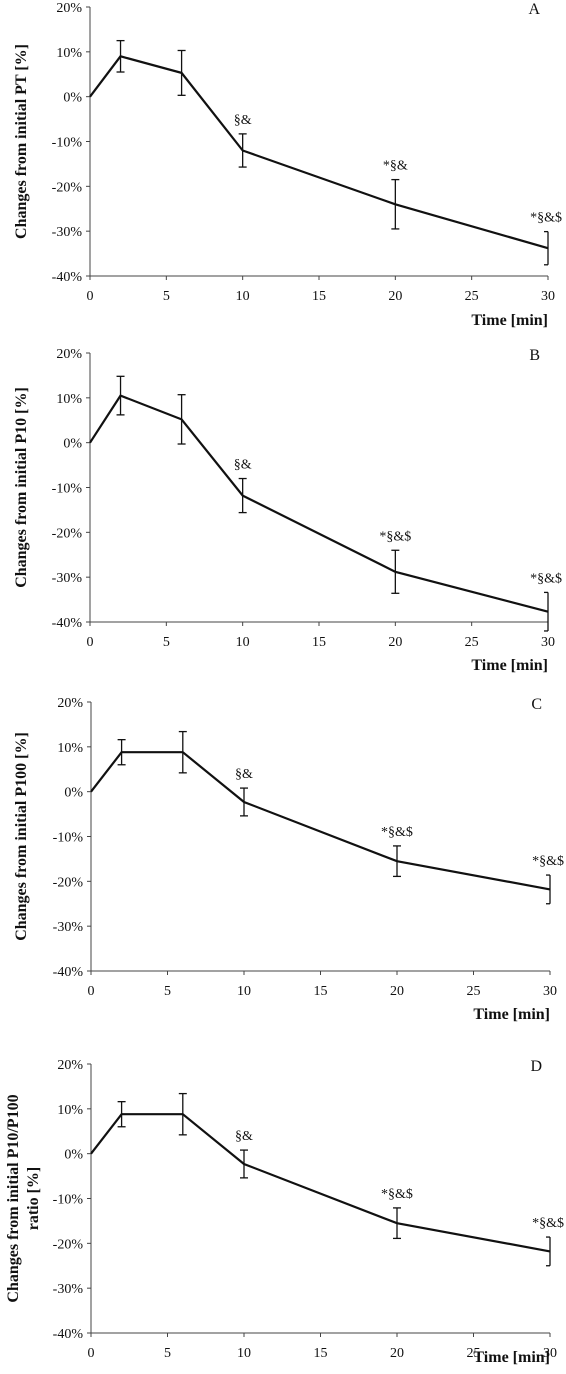 The height and width of the screenshot is (1374, 566). Describe the element at coordinates (70, 748) in the screenshot. I see `panel-c-y-tick-label: 10%` at that location.